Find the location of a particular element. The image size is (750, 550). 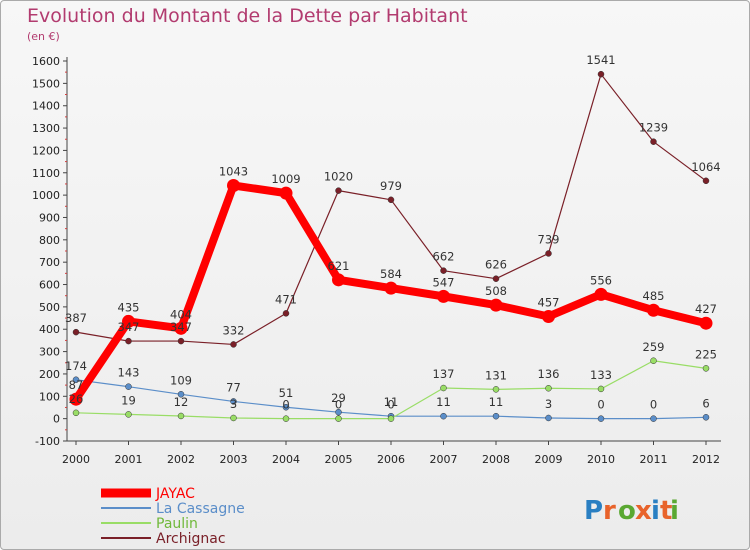

y-tick-label: 900 is located at coordinates (49, 217).